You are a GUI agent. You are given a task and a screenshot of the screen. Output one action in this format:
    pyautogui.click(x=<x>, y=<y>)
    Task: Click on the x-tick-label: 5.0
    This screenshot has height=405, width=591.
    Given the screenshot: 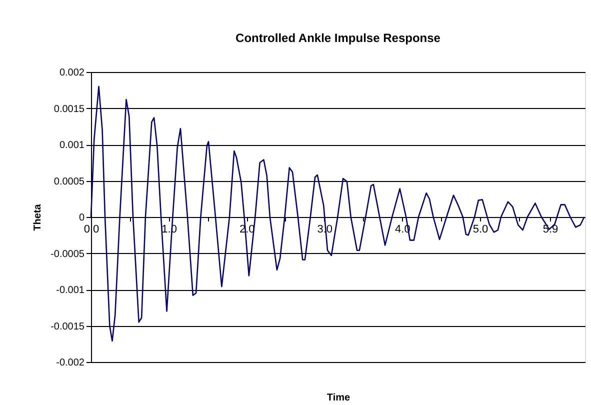 What is the action you would take?
    pyautogui.click(x=480, y=230)
    